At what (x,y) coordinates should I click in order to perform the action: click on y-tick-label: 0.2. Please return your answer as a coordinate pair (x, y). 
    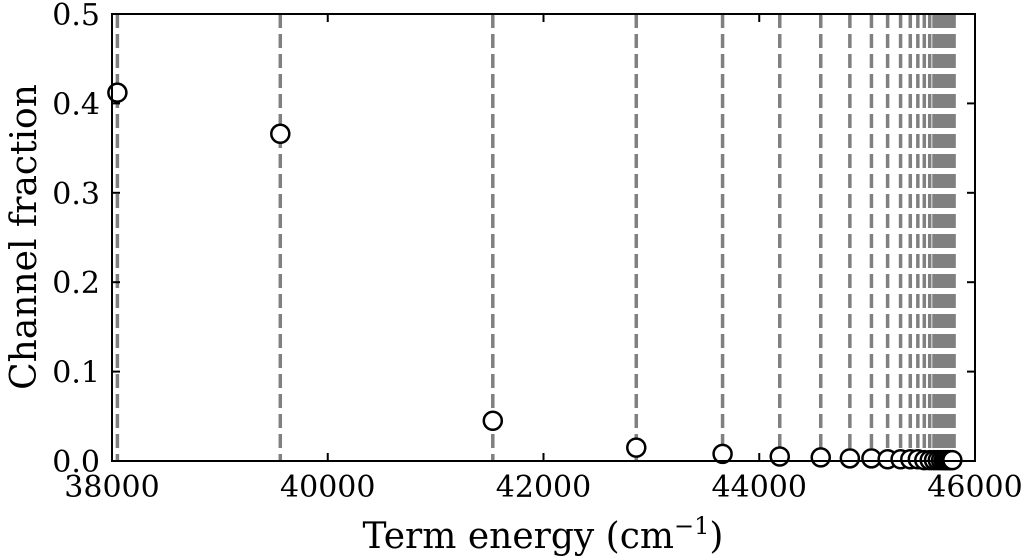
    Looking at the image, I should click on (76, 283).